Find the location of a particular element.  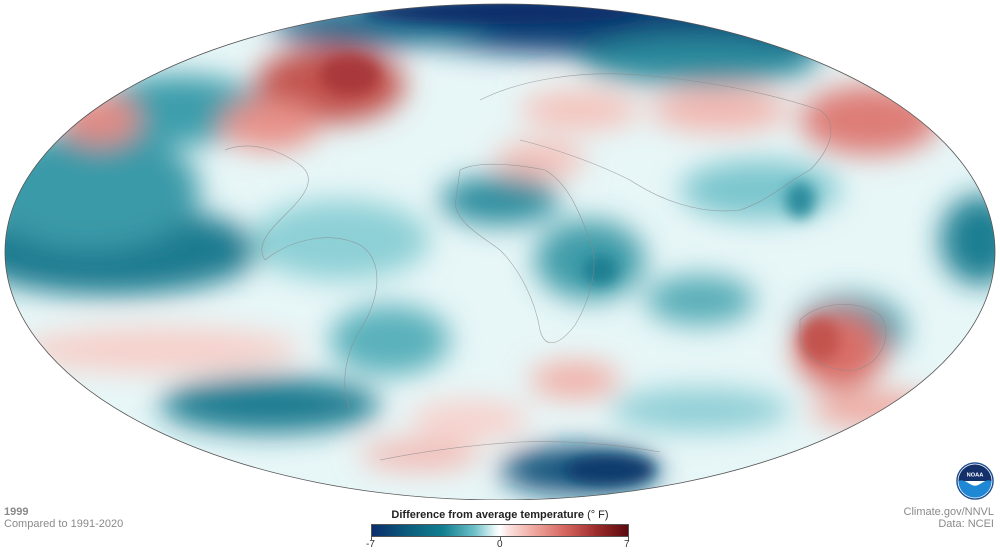

legend-title-text: Difference from average temperature is located at coordinates (487, 515).